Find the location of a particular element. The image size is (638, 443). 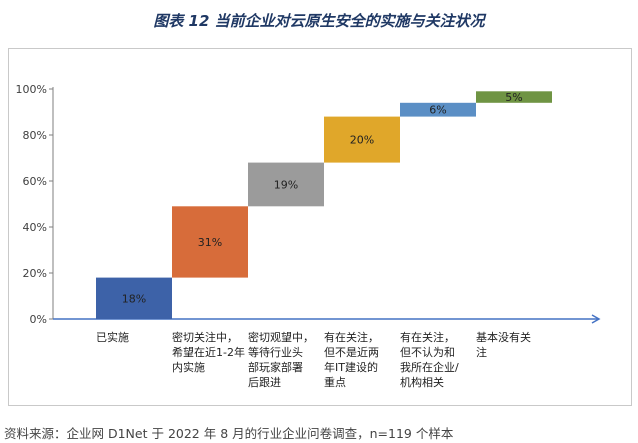

bar-value-label: 19% is located at coordinates (286, 184).